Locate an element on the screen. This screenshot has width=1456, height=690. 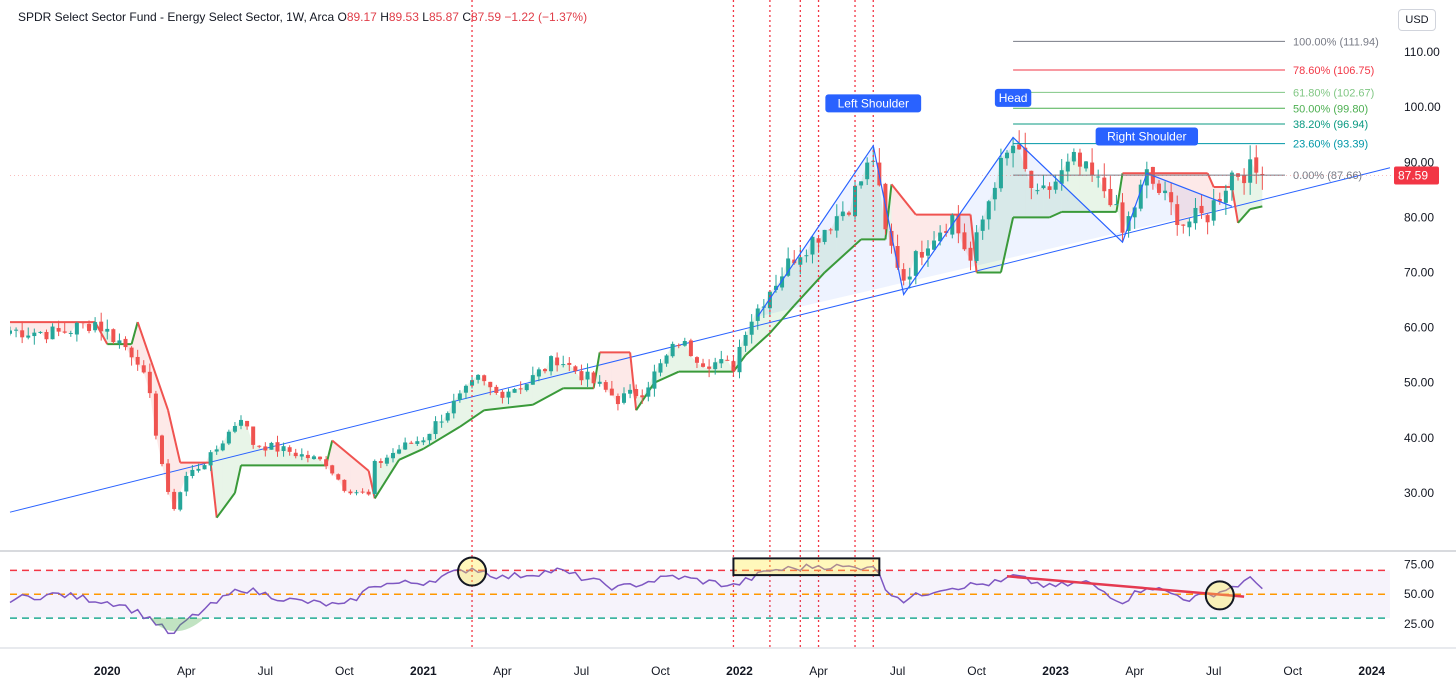
time-axis-label: 2022 is located at coordinates (739, 671).